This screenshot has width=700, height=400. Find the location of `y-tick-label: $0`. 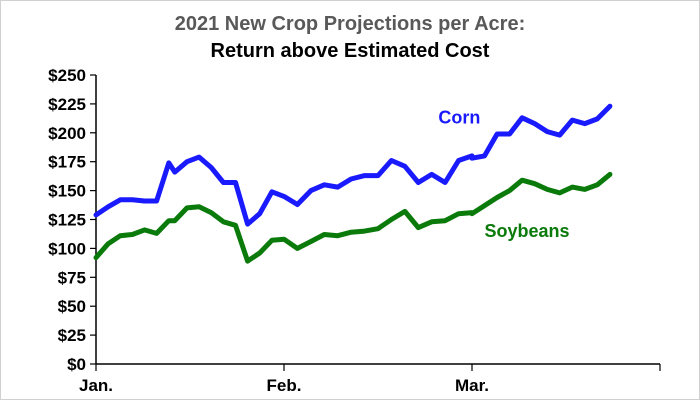

y-tick-label: $0 is located at coordinates (76, 364).